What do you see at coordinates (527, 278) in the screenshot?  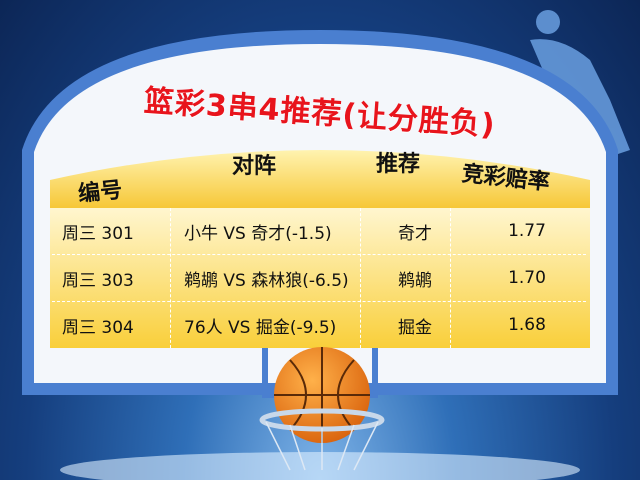 I see `cell-odds: 1.70` at bounding box center [527, 278].